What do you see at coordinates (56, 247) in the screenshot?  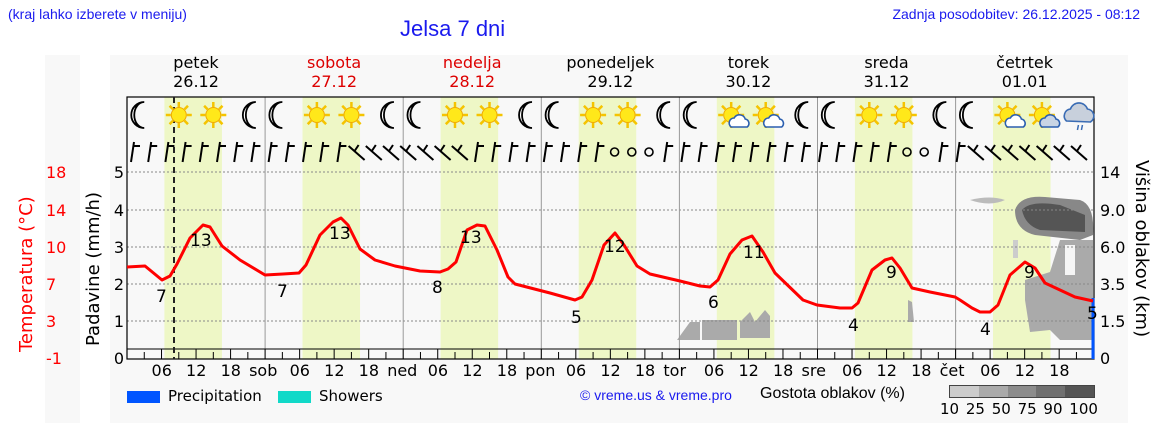 I see `temp-tick: 10` at bounding box center [56, 247].